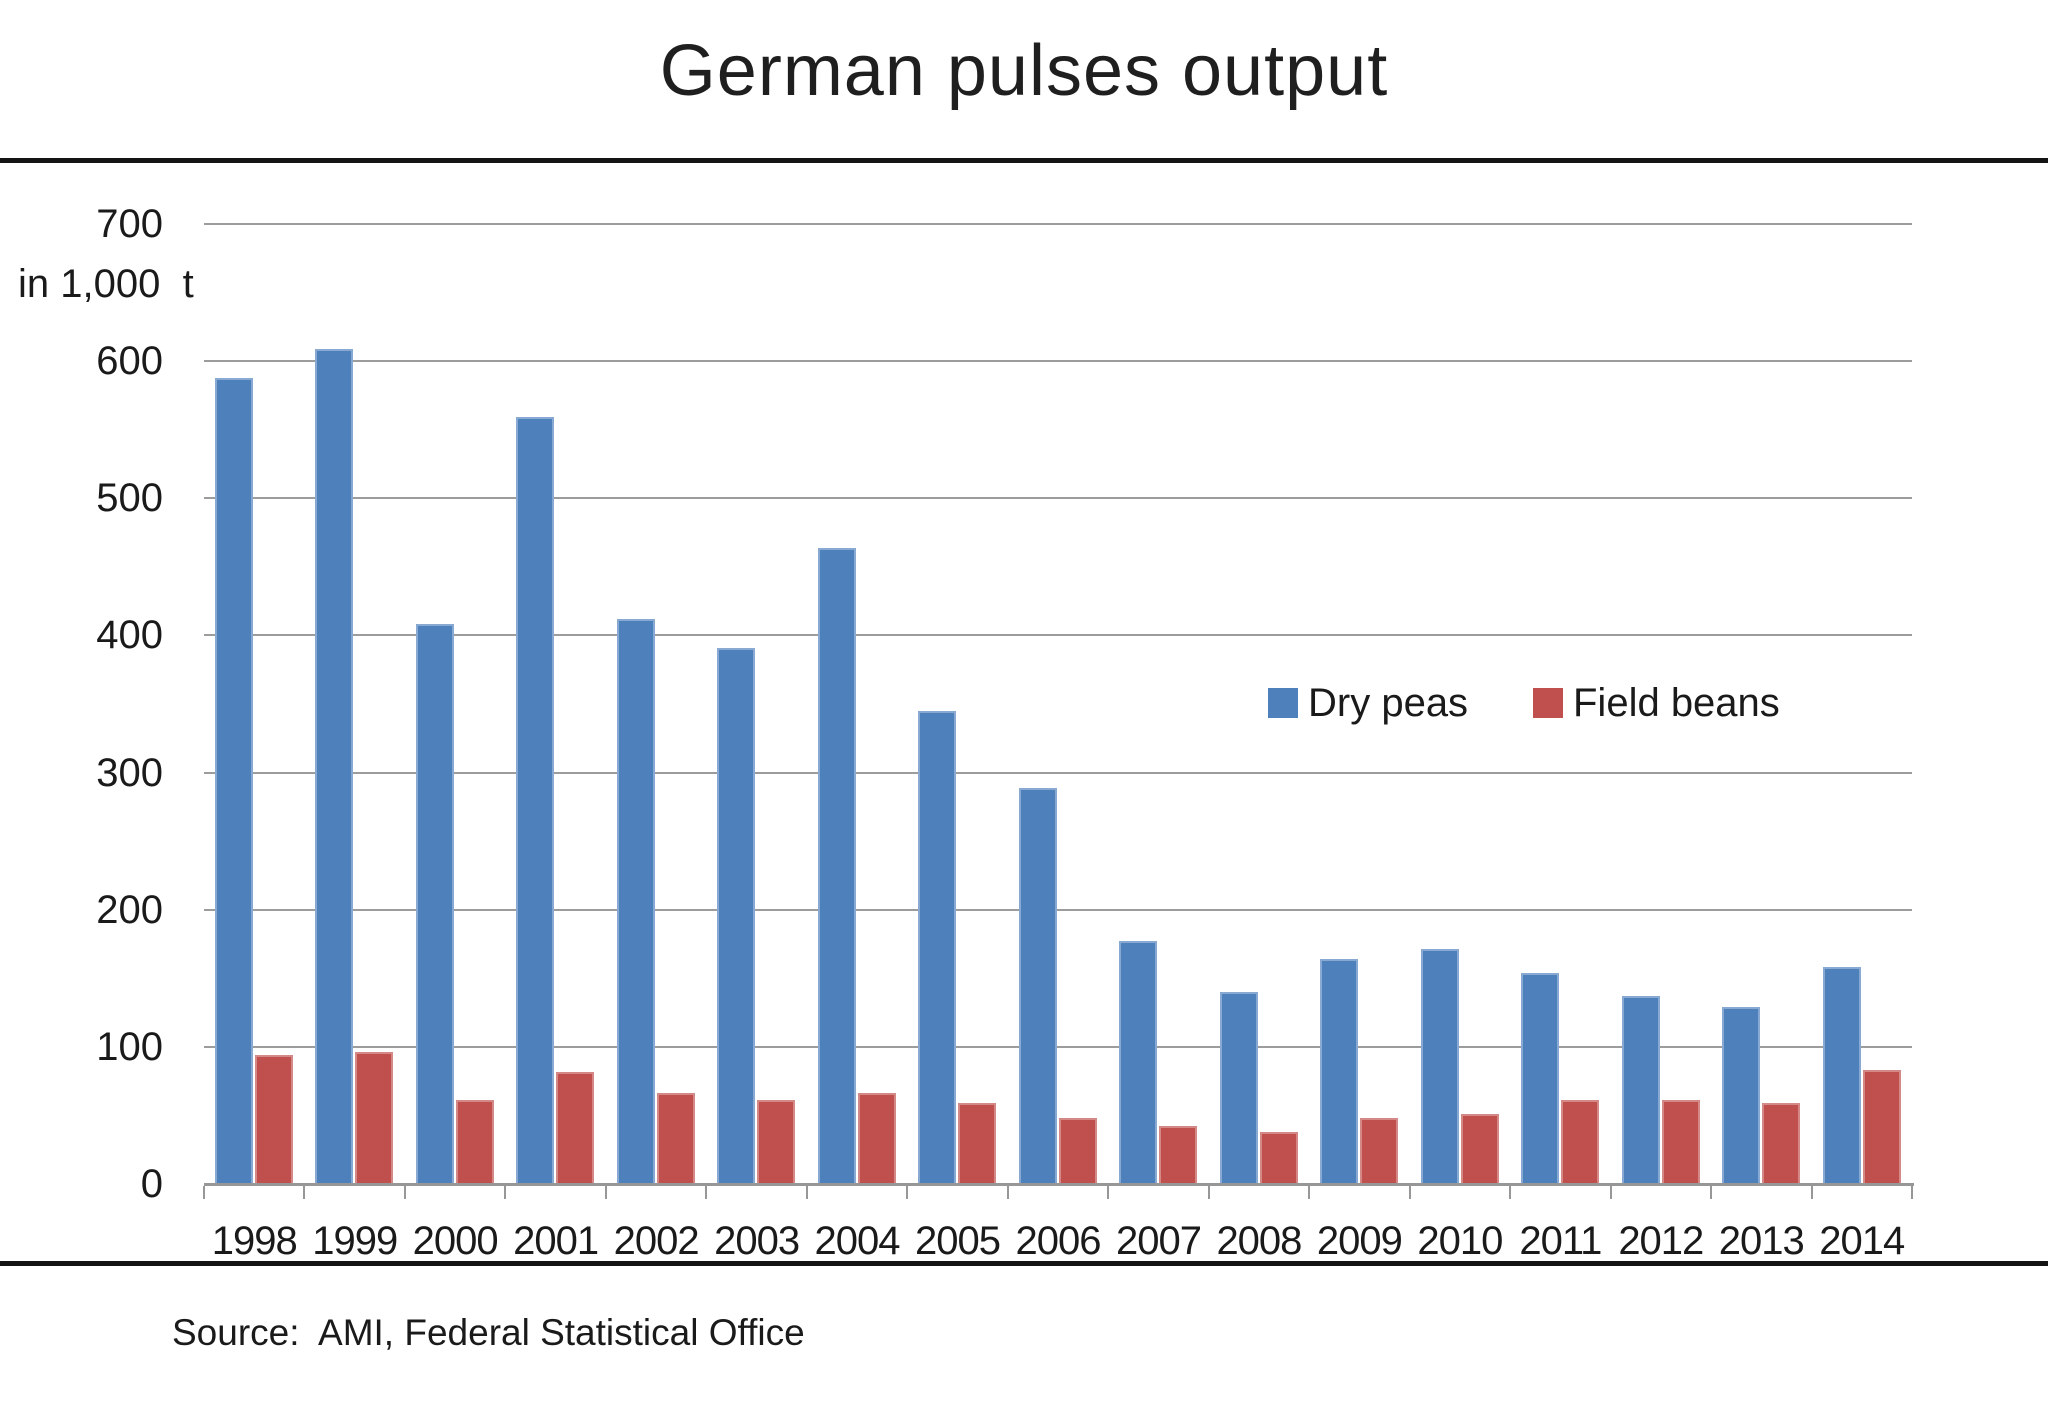 The image size is (2048, 1402). Describe the element at coordinates (757, 1241) in the screenshot. I see `x-tick-label-2003: 2003` at that location.